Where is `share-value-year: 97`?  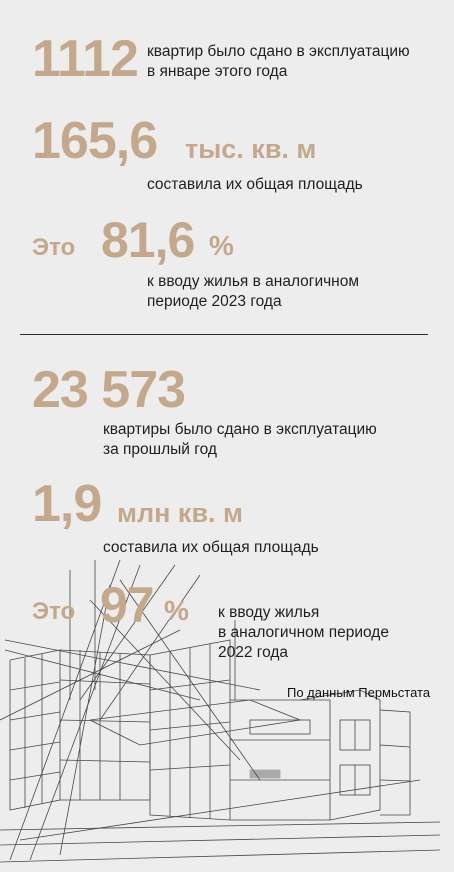
share-value-year: 97 is located at coordinates (127, 605).